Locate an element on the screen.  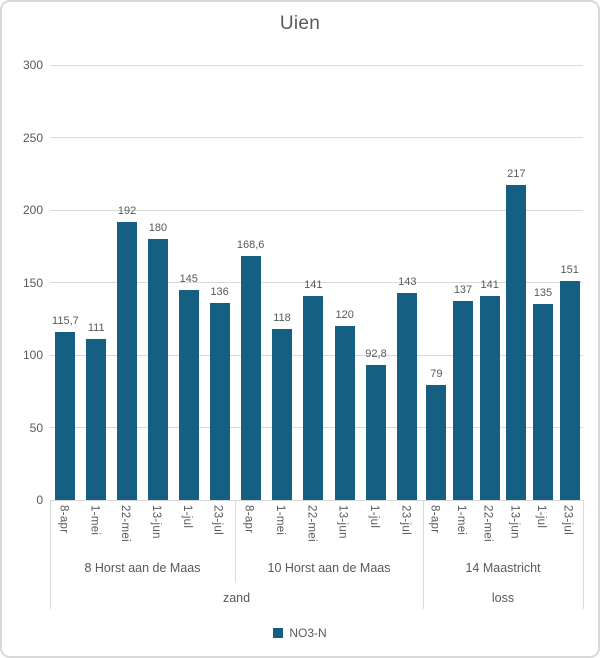
bar-value-label: 118 is located at coordinates (282, 317).